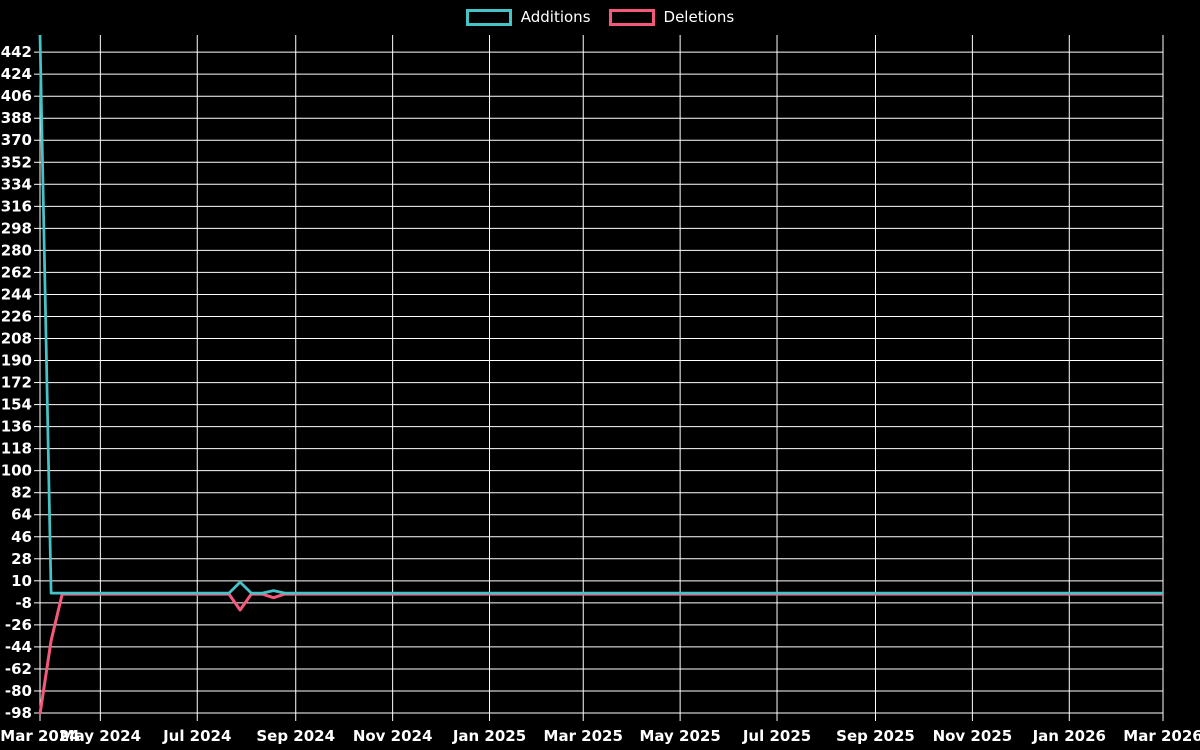  Describe the element at coordinates (16, 339) in the screenshot. I see `y-axis-label: 208` at that location.